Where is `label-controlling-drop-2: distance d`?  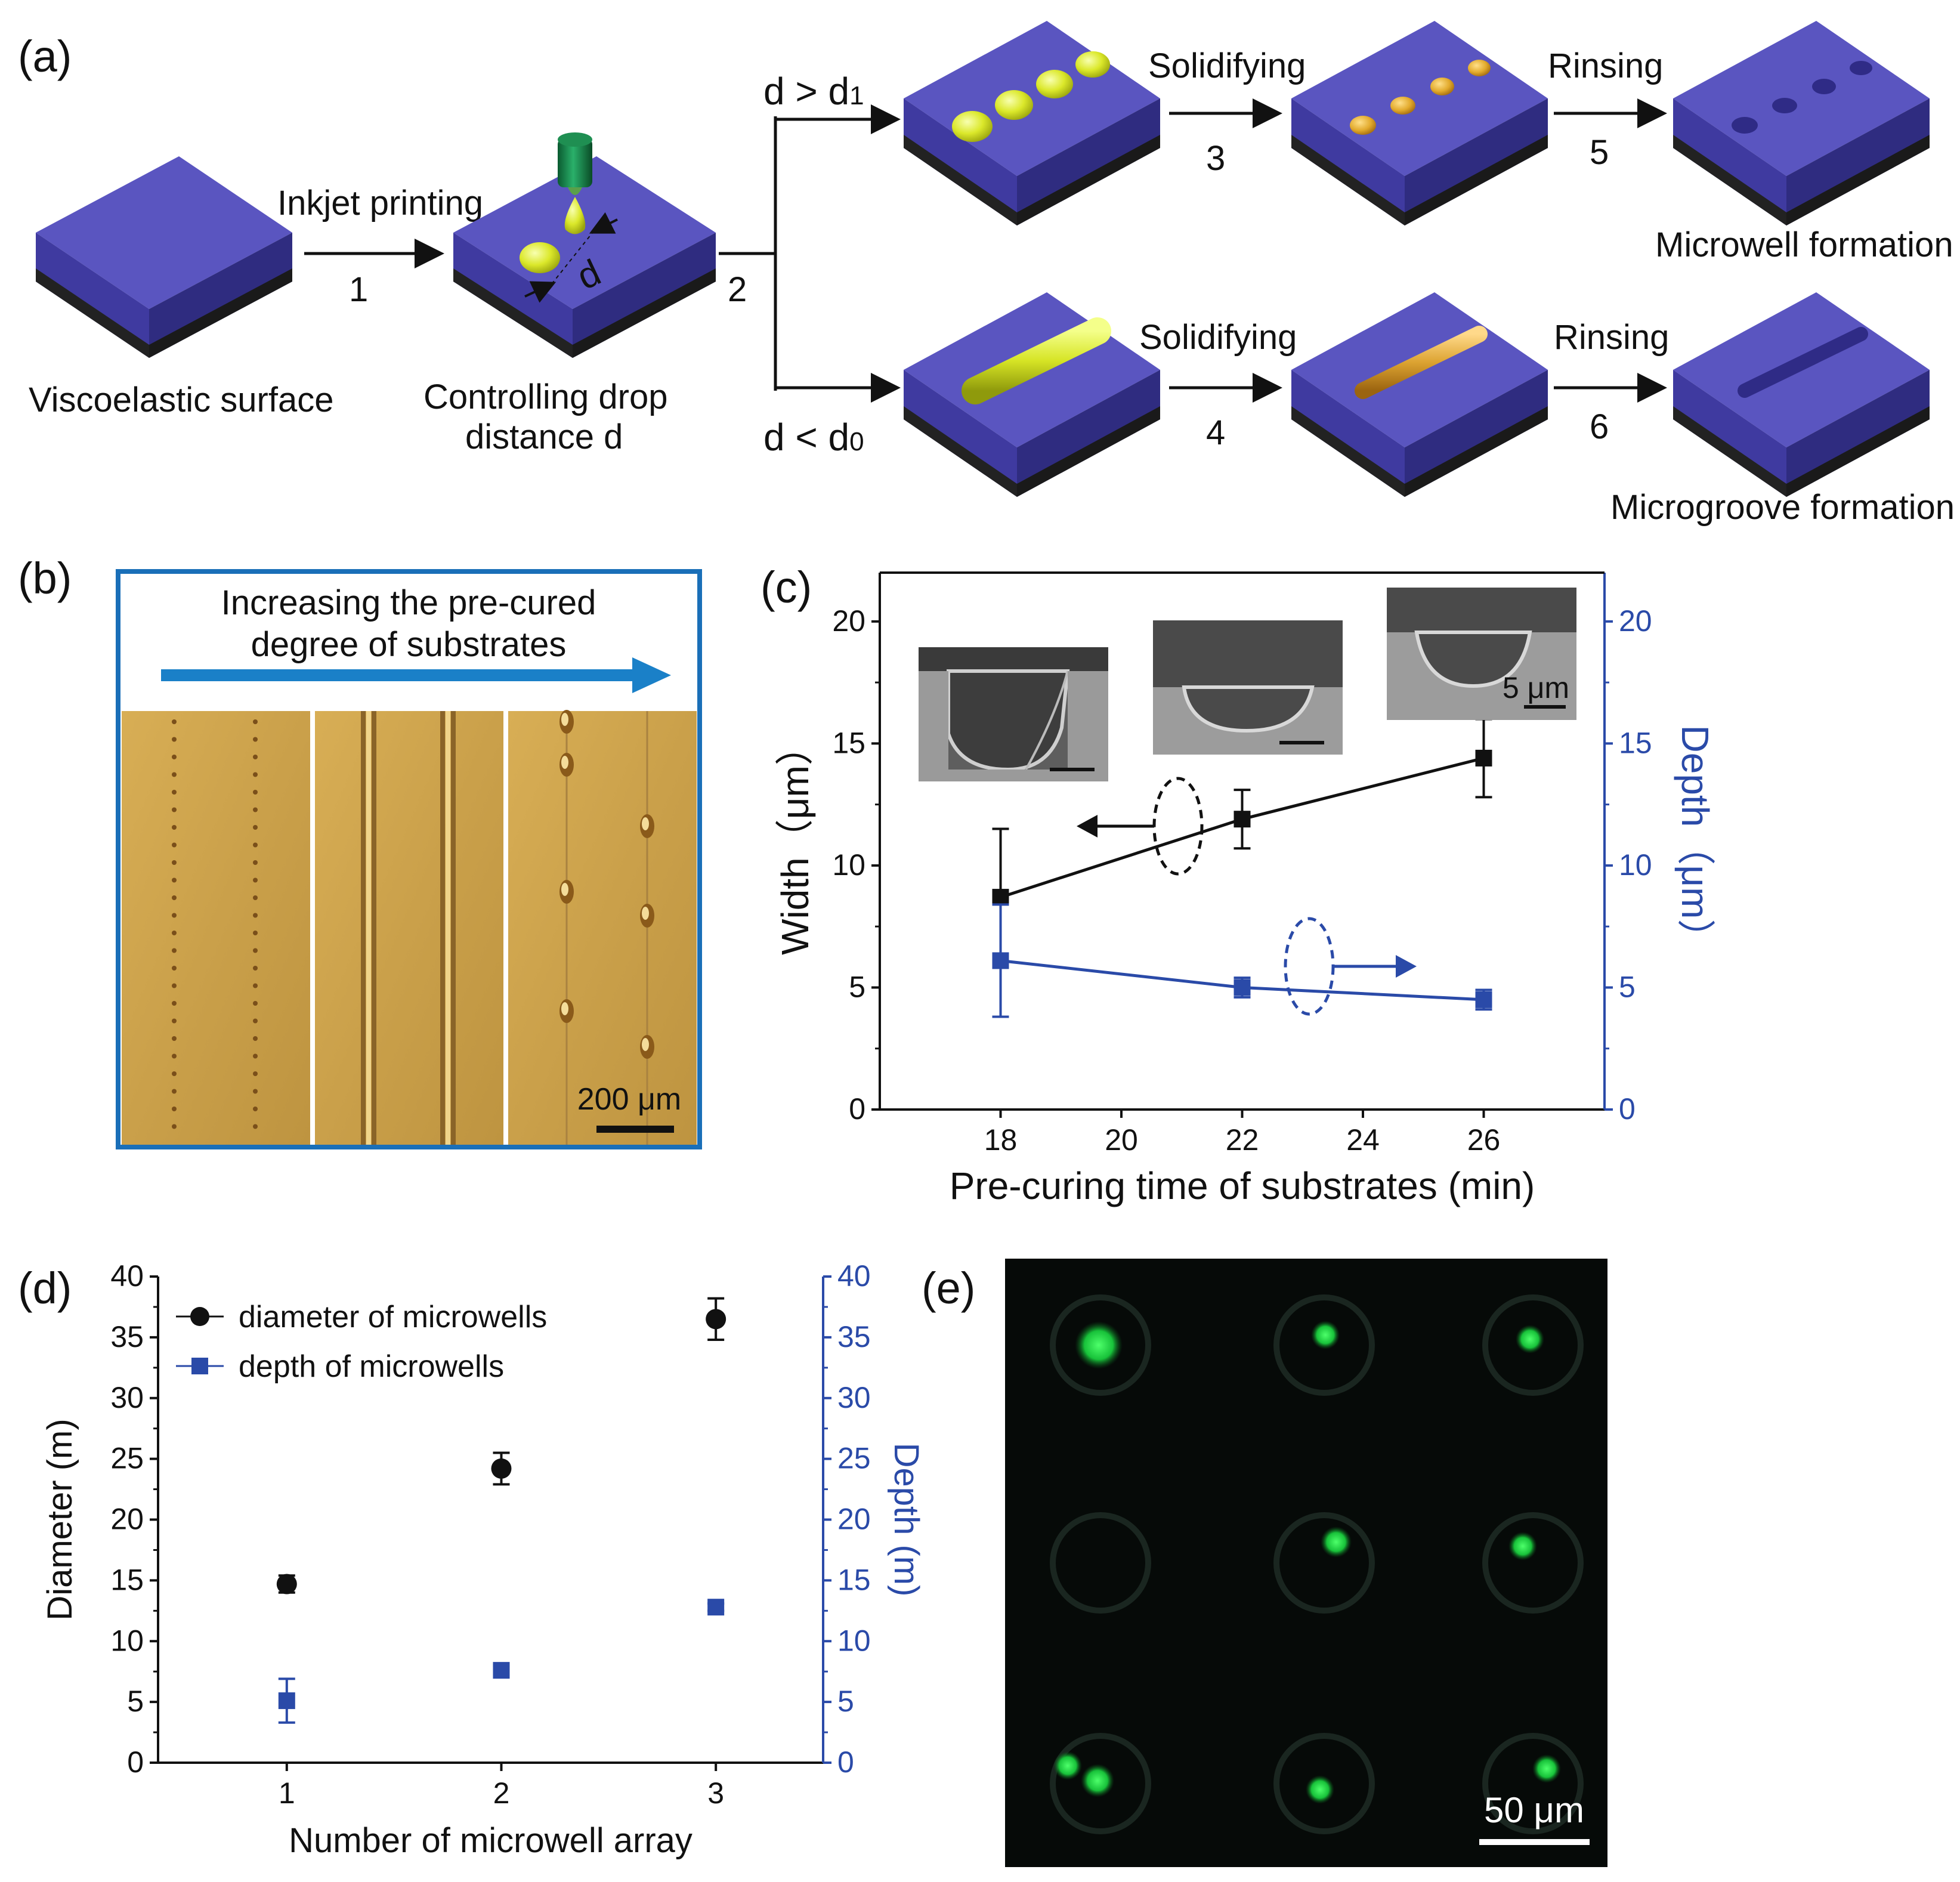 label-controlling-drop-2: distance d is located at coordinates (544, 437).